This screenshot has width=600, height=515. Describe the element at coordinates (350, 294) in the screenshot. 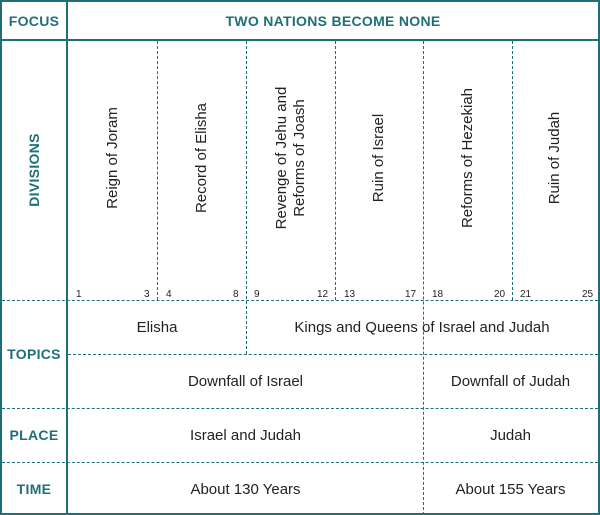

I see `division-4-start: 13` at that location.